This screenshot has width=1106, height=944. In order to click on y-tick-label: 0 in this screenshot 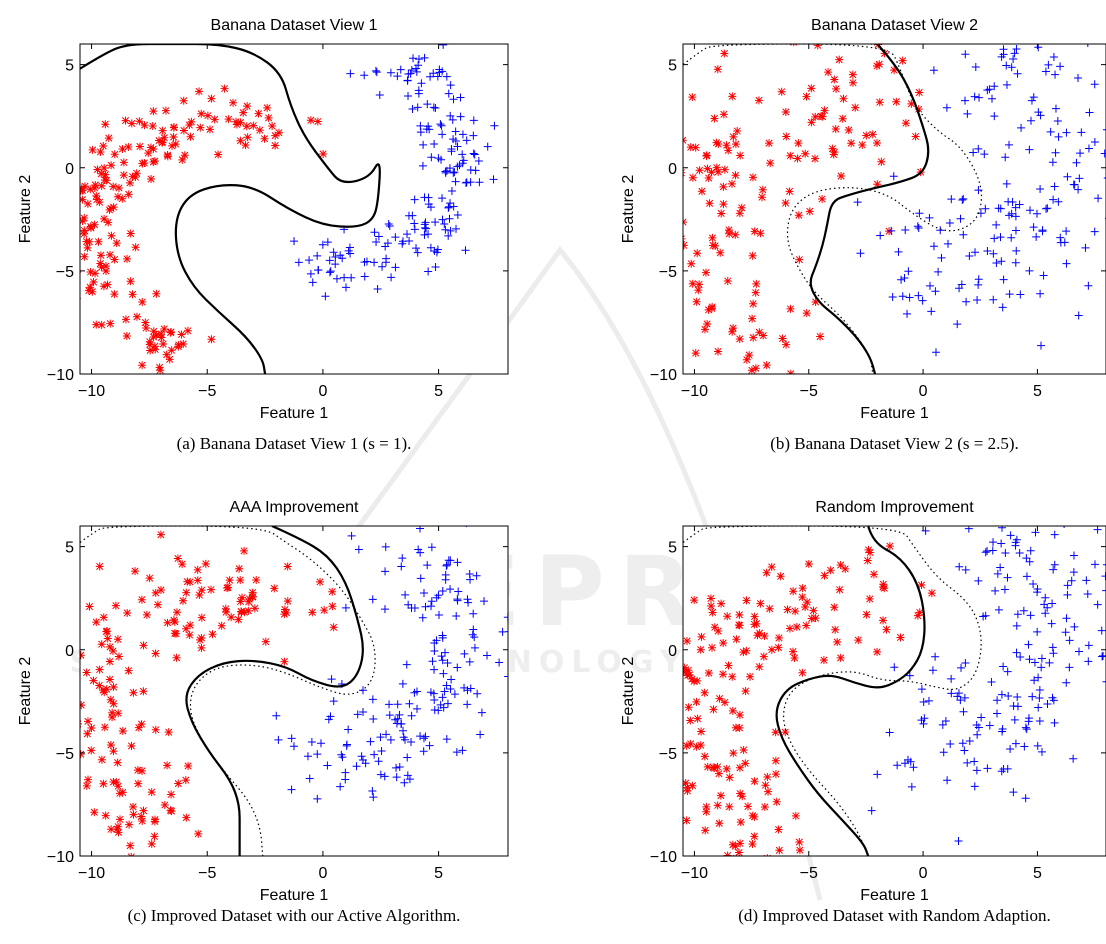, I will do `click(69, 651)`.